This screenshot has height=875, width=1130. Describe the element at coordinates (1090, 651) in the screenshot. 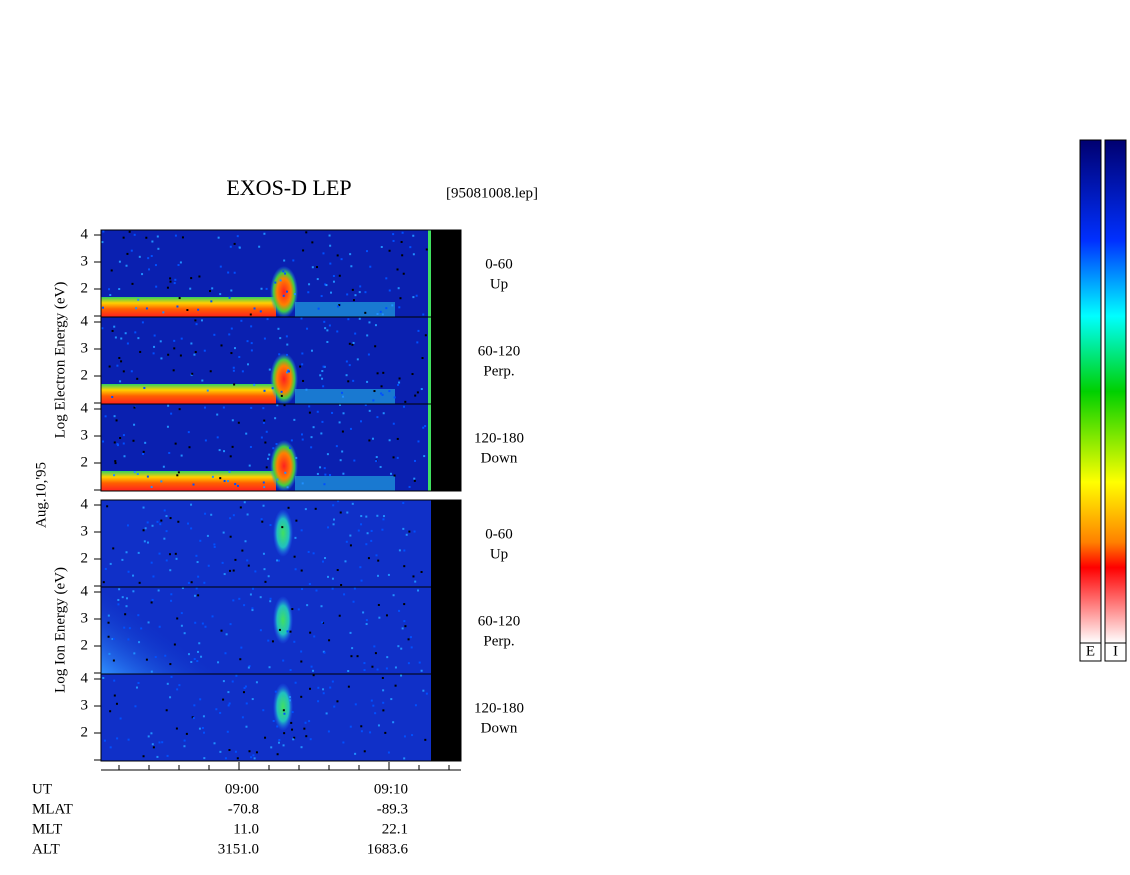

I see `colorbar-label: E` at that location.